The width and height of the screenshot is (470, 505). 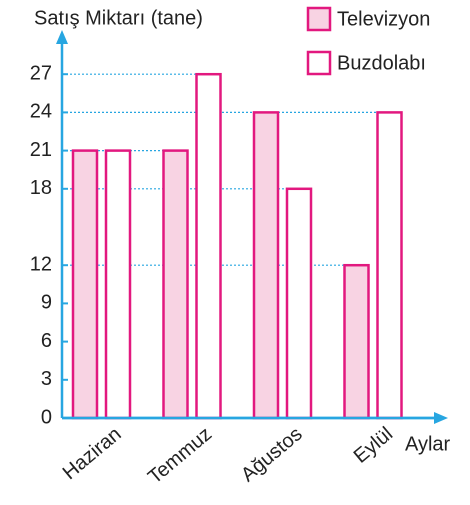 What do you see at coordinates (41, 112) in the screenshot?
I see `y-tick-label: 24` at bounding box center [41, 112].